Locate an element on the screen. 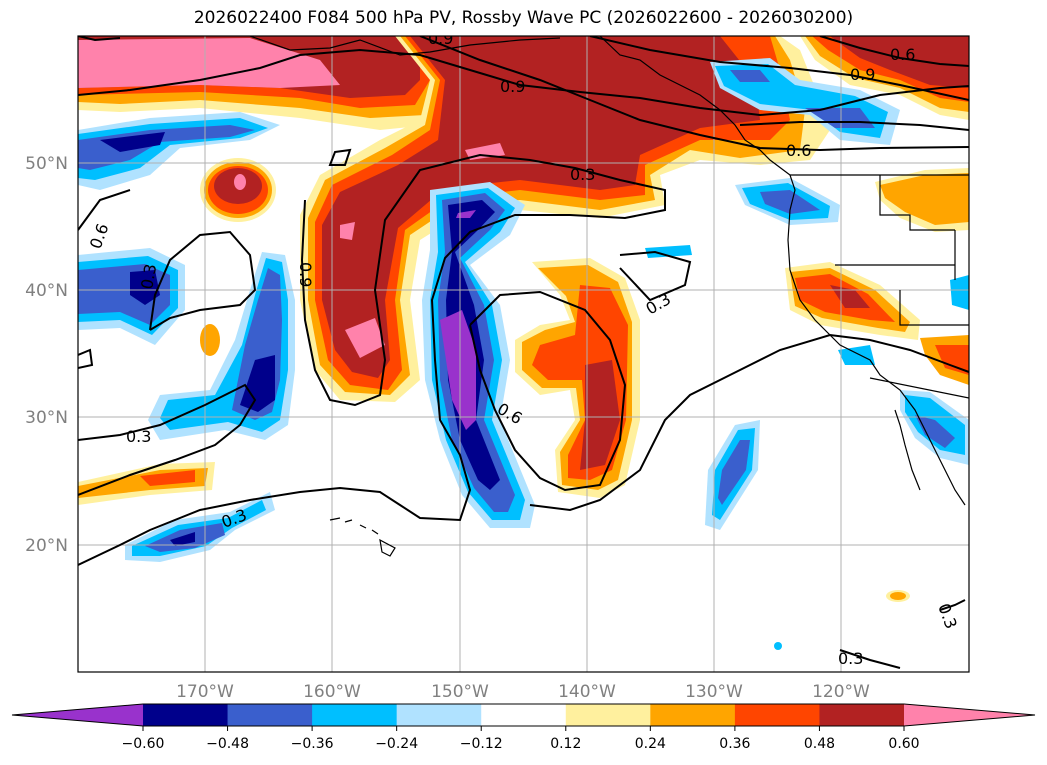 This screenshot has height=765, width=1047. colorbar-tick-label: 0.60 is located at coordinates (903, 744).